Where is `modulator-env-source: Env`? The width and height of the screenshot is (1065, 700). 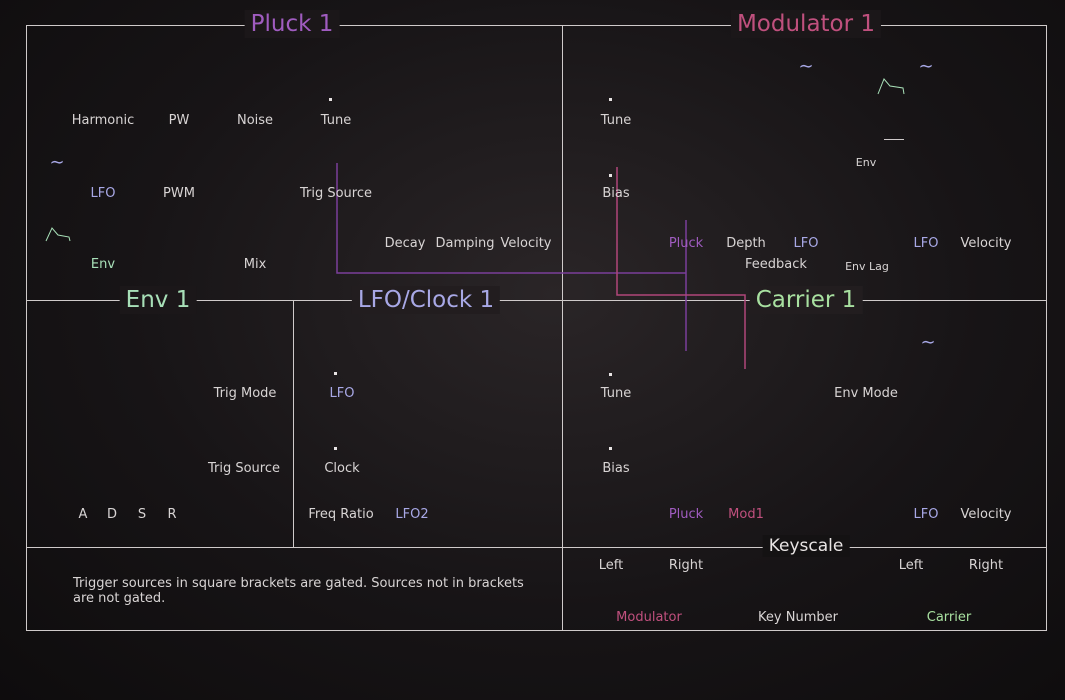
modulator-env-source: Env is located at coordinates (866, 162).